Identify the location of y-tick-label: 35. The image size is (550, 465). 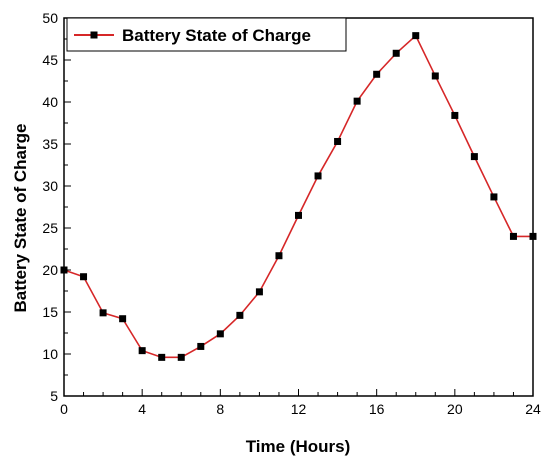
(50, 144).